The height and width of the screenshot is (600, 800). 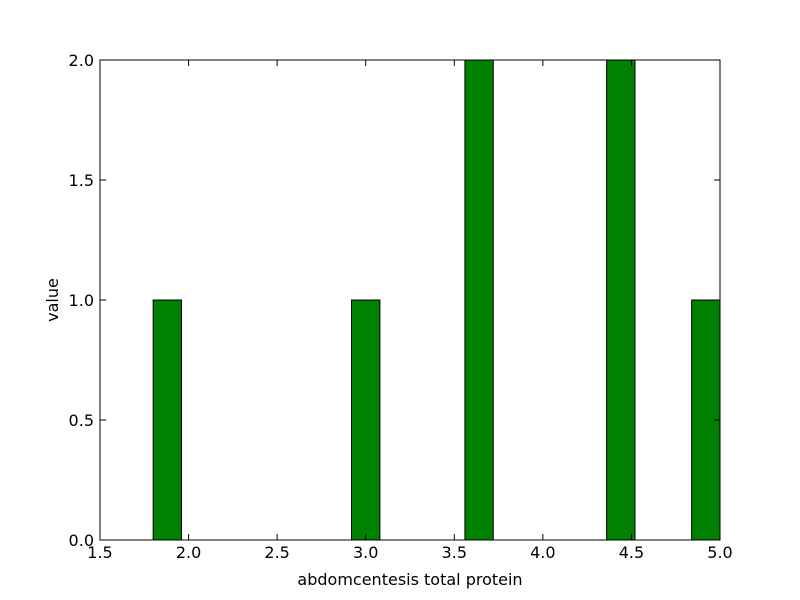 I want to click on x-tick-label: 3.0, so click(x=365, y=552).